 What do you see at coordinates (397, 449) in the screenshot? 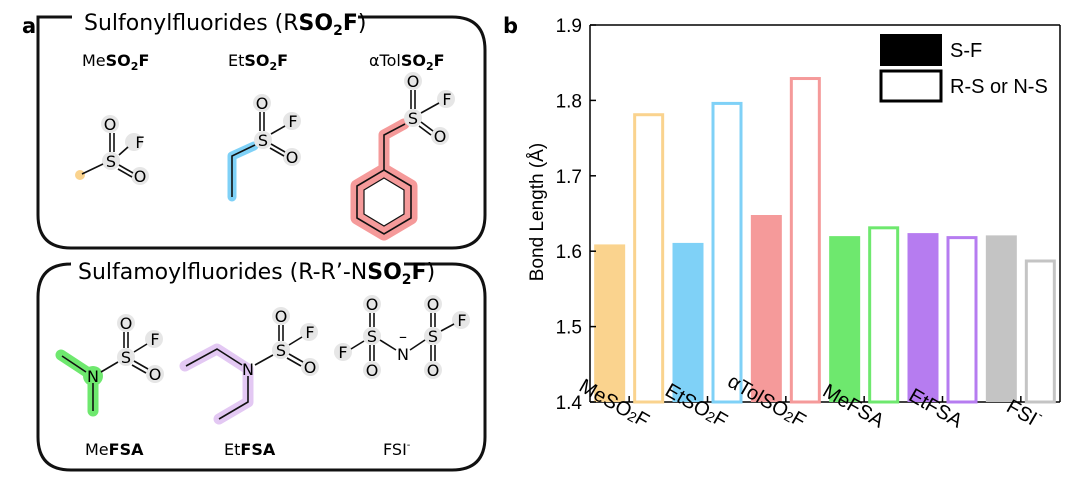
I see `label-fsi: FSI-` at bounding box center [397, 449].